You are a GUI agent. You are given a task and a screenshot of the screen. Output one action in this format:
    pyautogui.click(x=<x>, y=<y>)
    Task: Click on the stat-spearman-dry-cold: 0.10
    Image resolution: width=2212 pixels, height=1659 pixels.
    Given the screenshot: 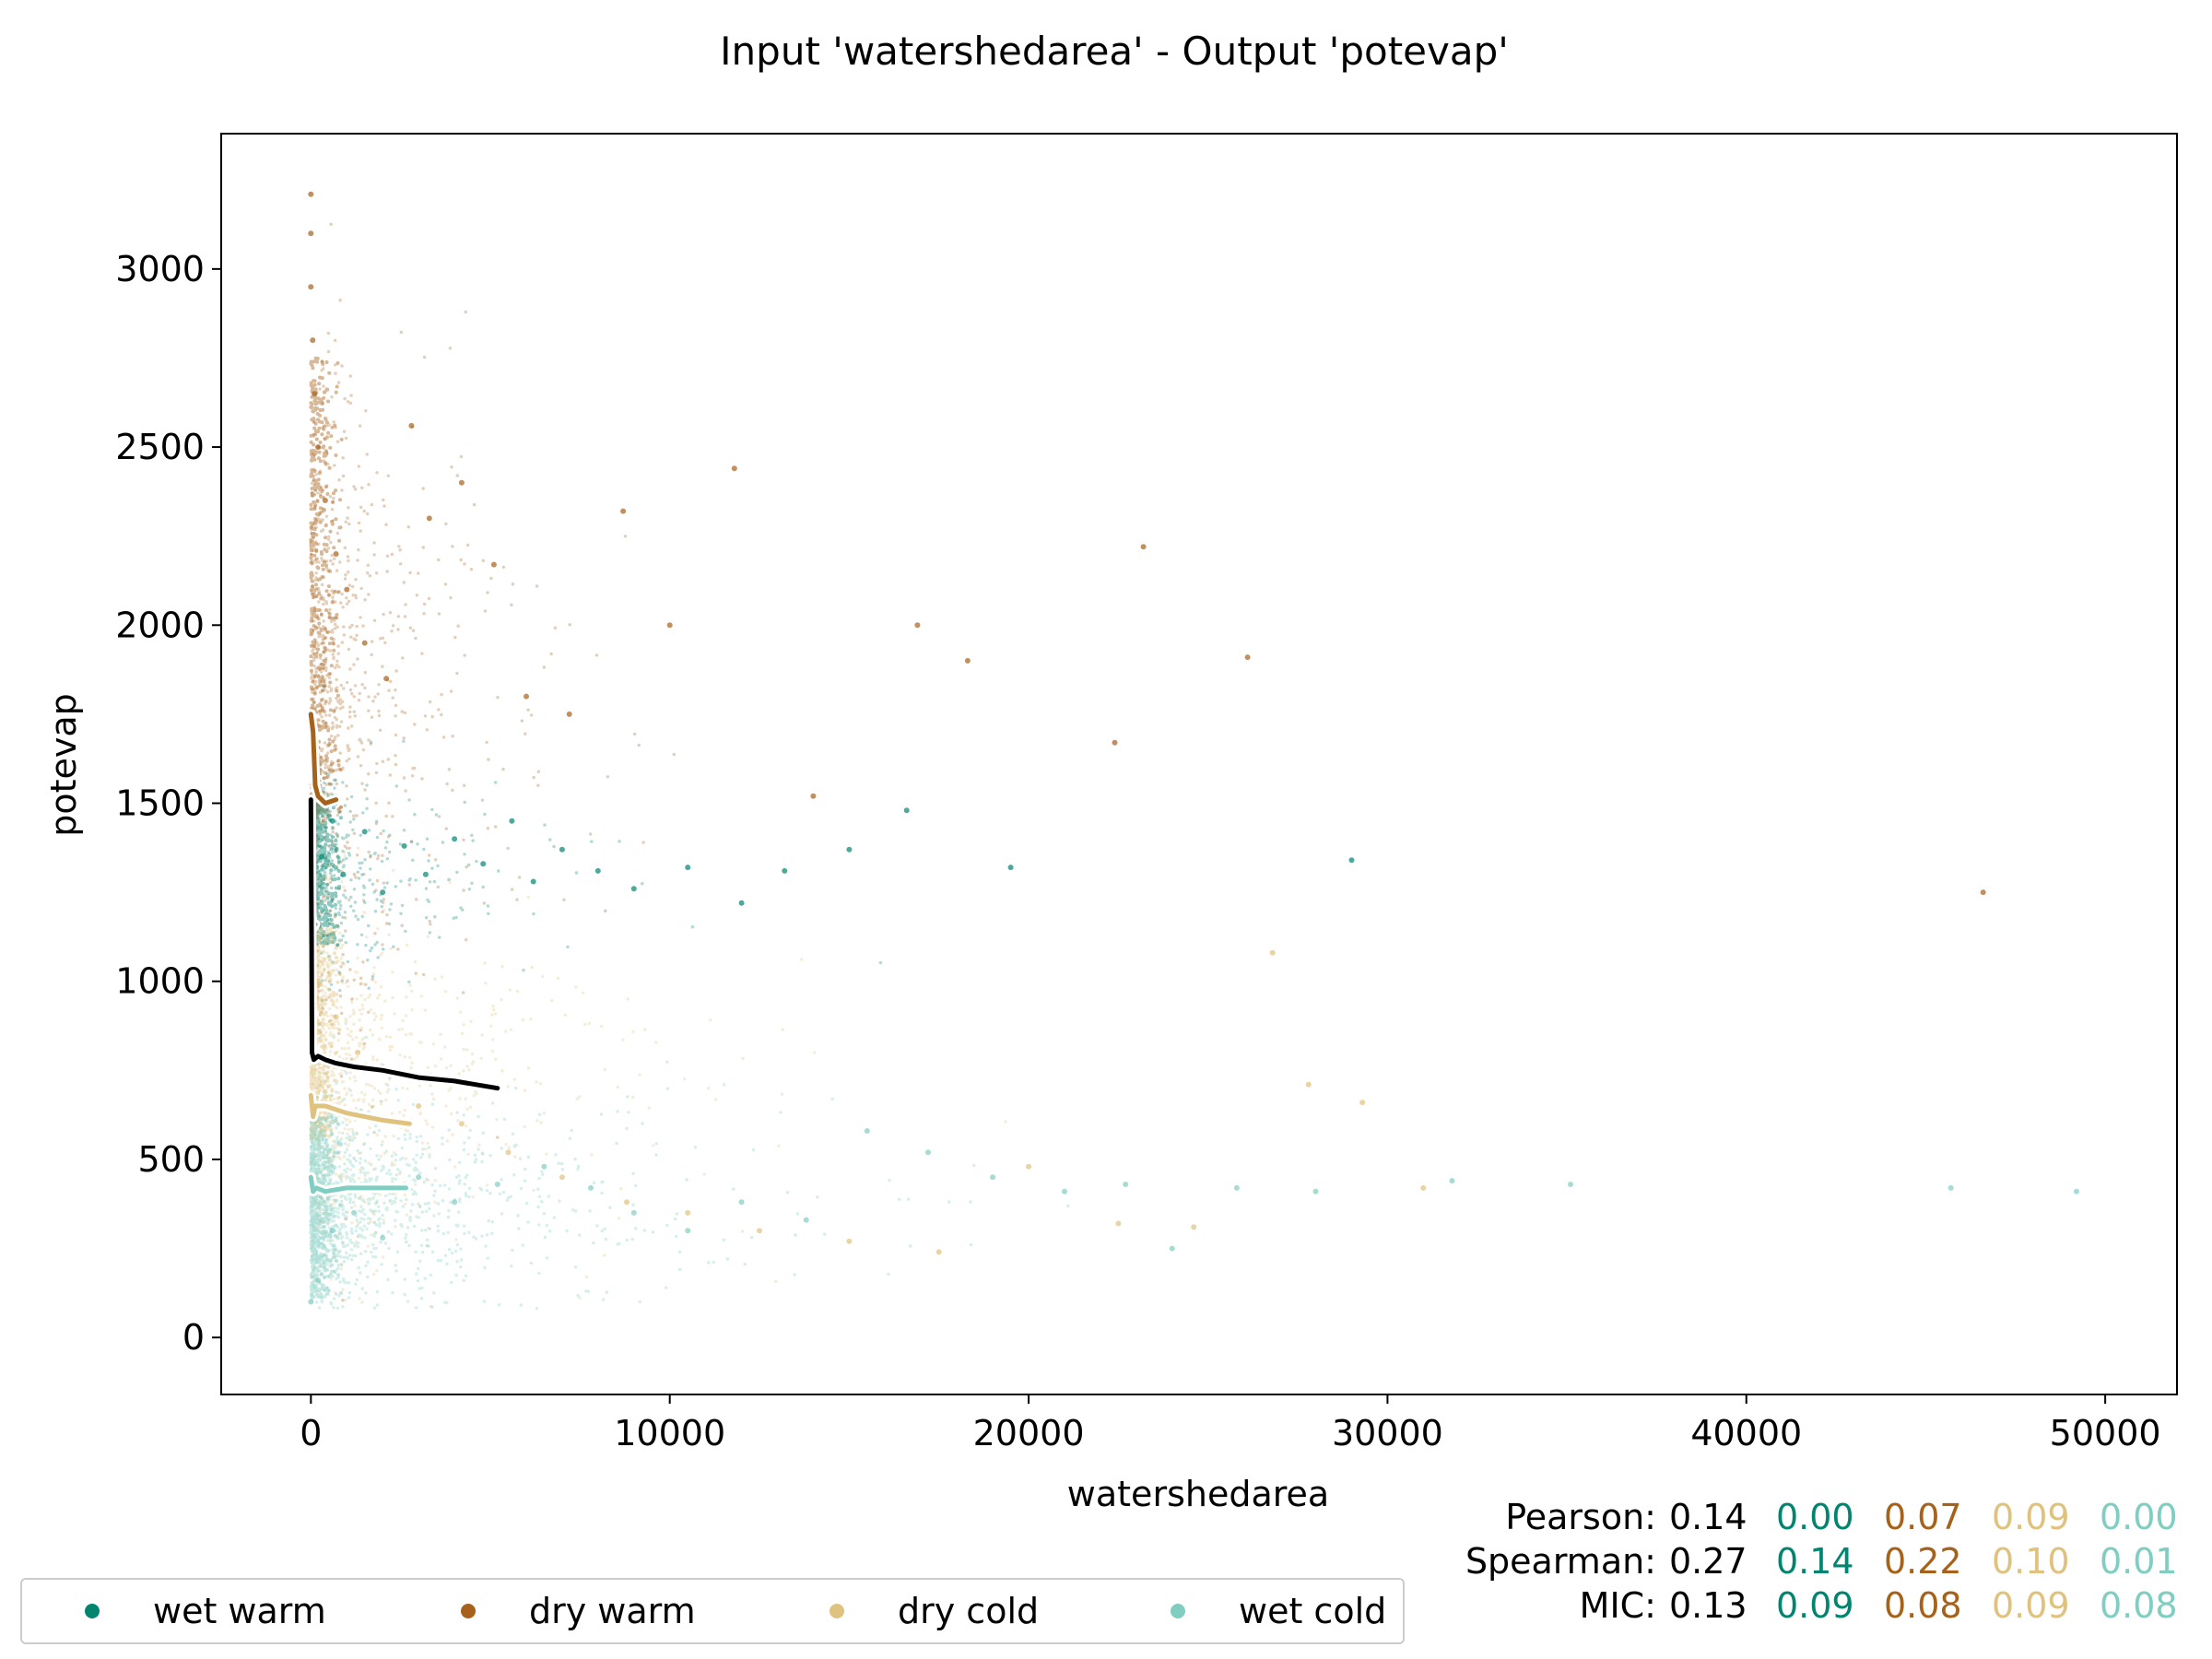 What is the action you would take?
    pyautogui.click(x=2031, y=1561)
    